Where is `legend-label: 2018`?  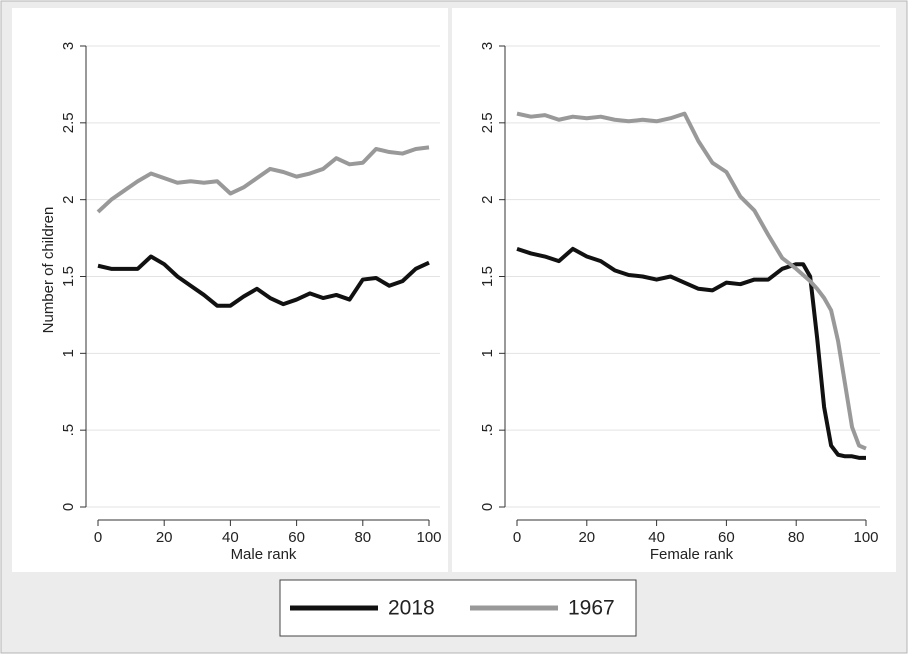 legend-label: 2018 is located at coordinates (411, 608).